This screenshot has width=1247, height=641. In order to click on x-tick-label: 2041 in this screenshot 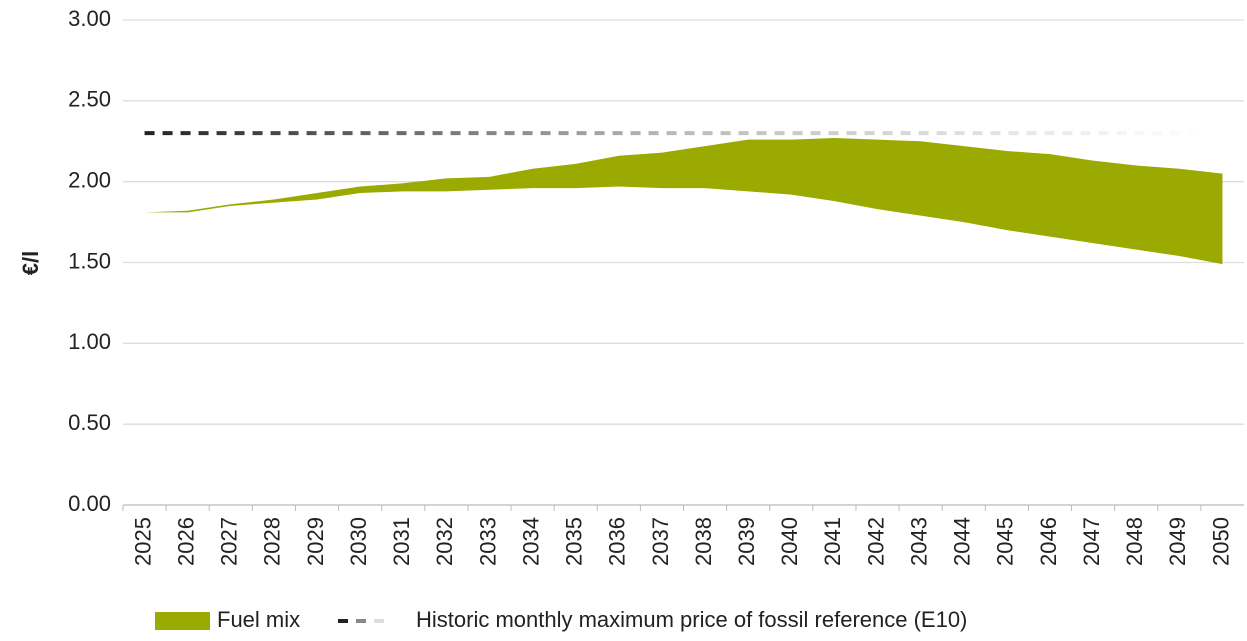, I will do `click(832, 541)`.